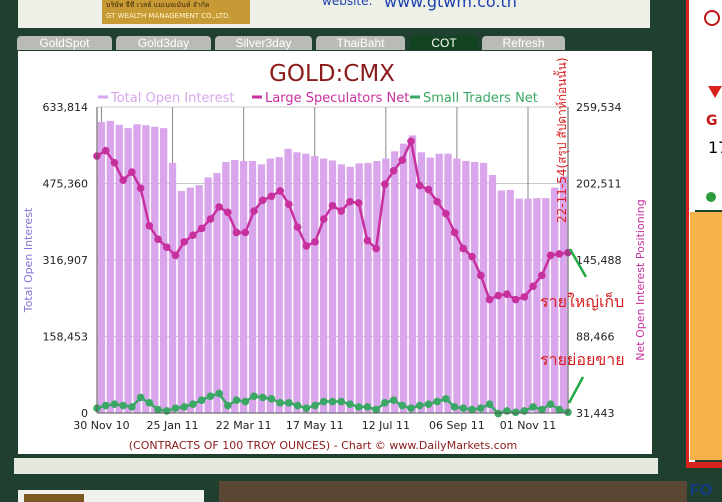 The image size is (722, 502). Describe the element at coordinates (386, 425) in the screenshot. I see `x-tick-label: 12 Jul 11` at that location.